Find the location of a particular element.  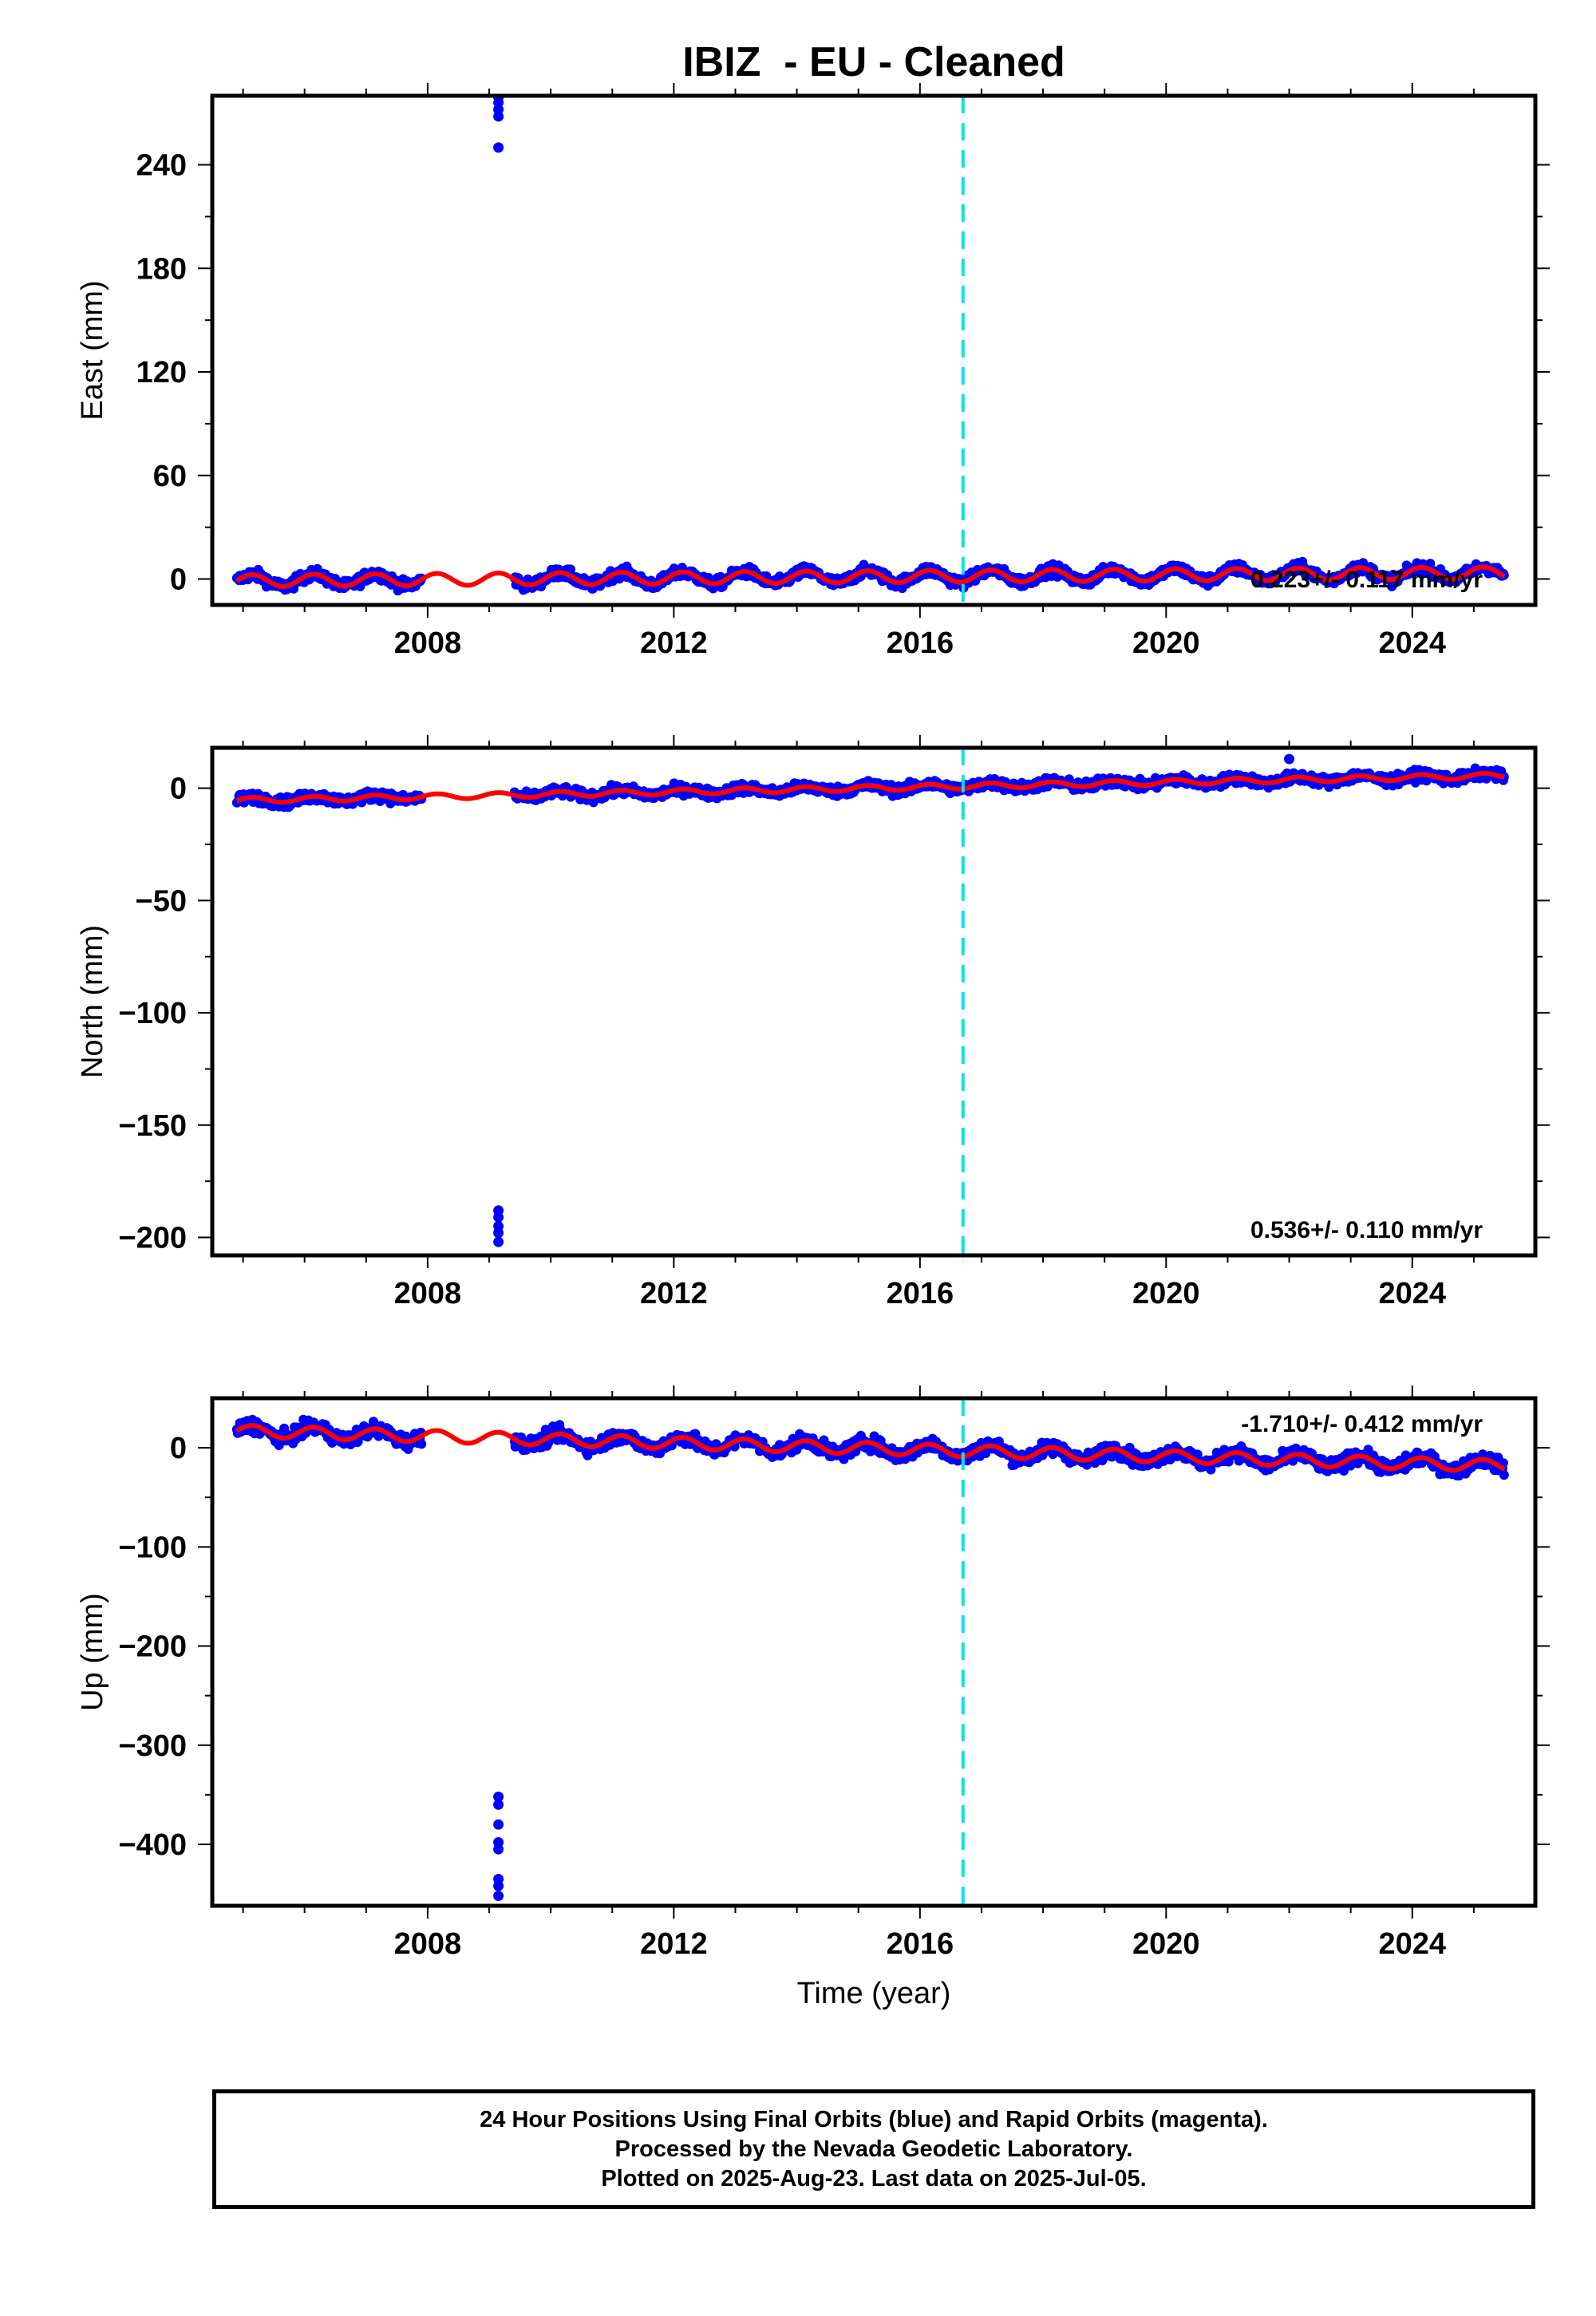

y-tick-label: 180 is located at coordinates (161, 269).